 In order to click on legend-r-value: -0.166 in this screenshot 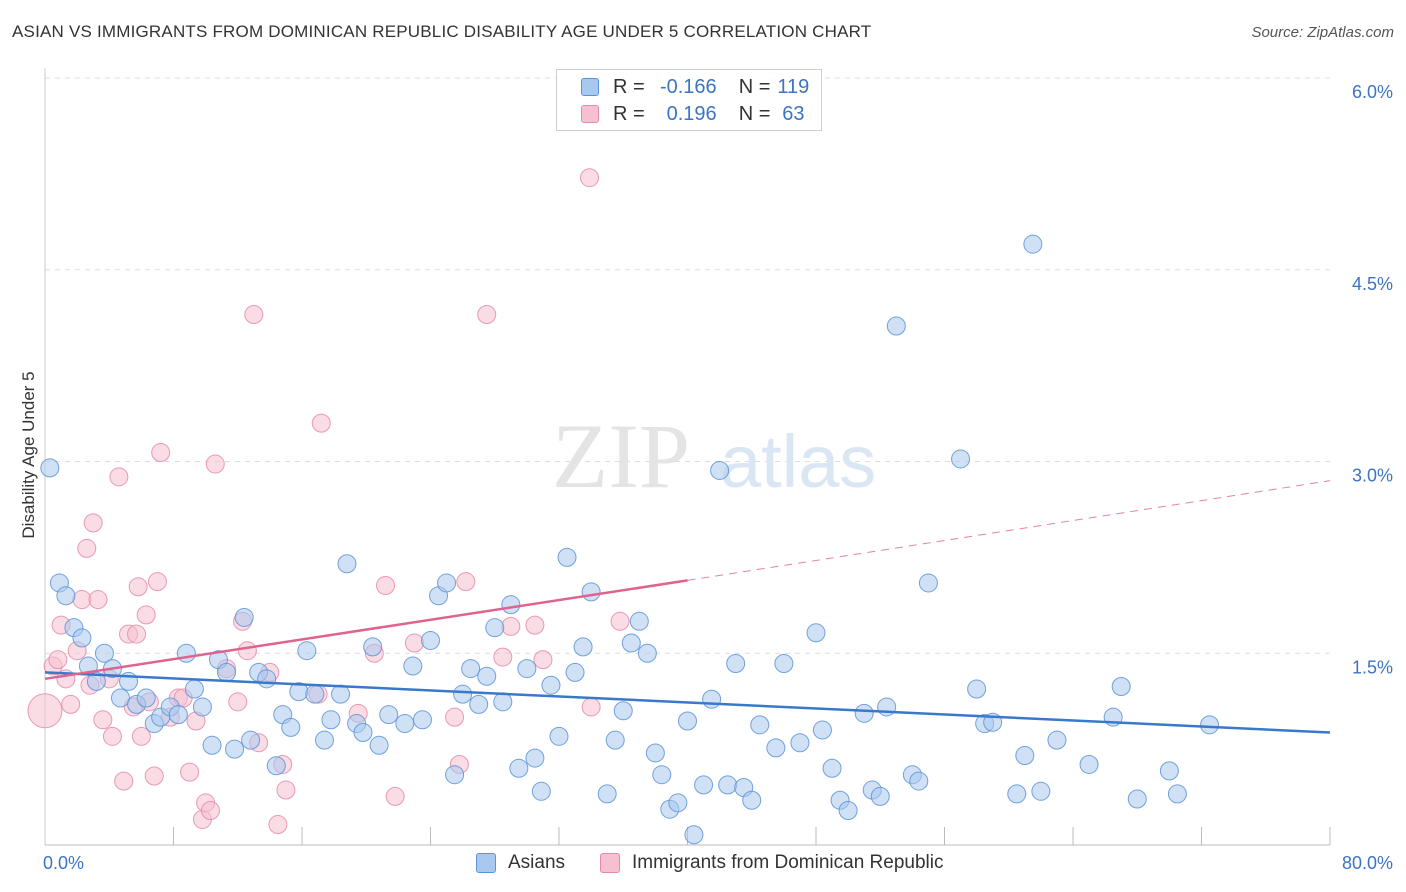, I will do `click(688, 86)`.